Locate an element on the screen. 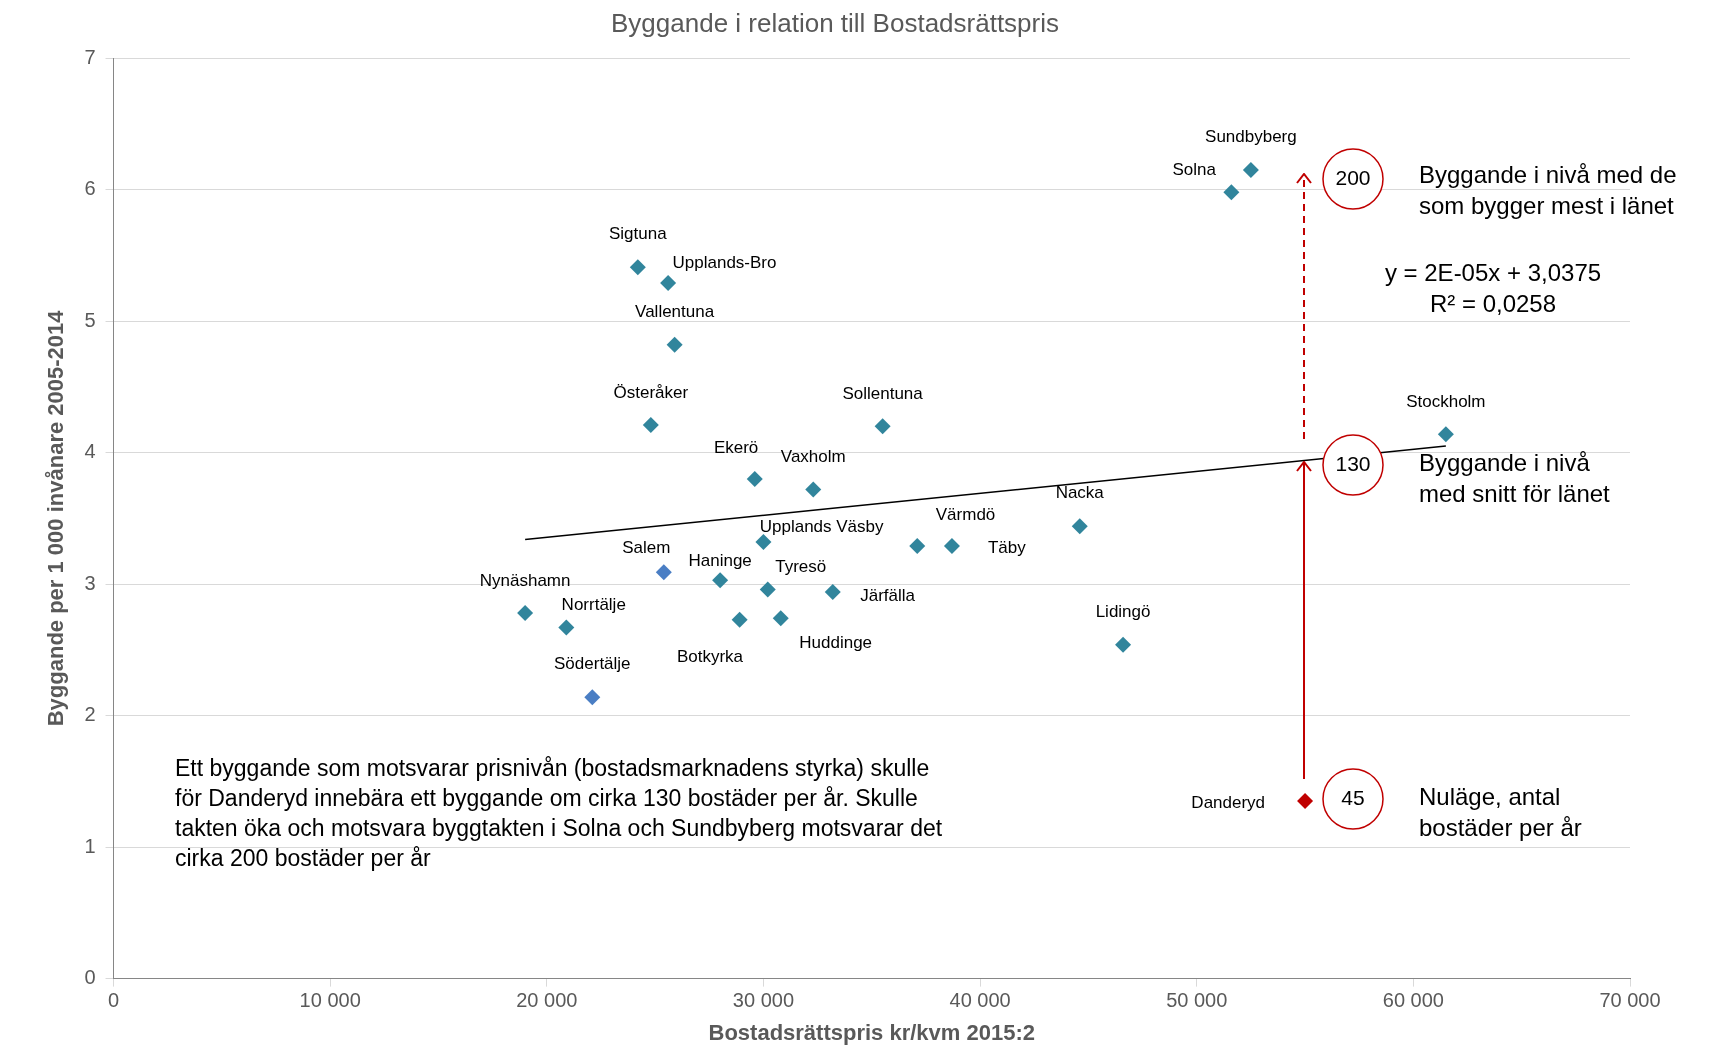 This screenshot has width=1721, height=1061. annotation: Byggande i nivå med de som bygger mest i länet is located at coordinates (1548, 190).